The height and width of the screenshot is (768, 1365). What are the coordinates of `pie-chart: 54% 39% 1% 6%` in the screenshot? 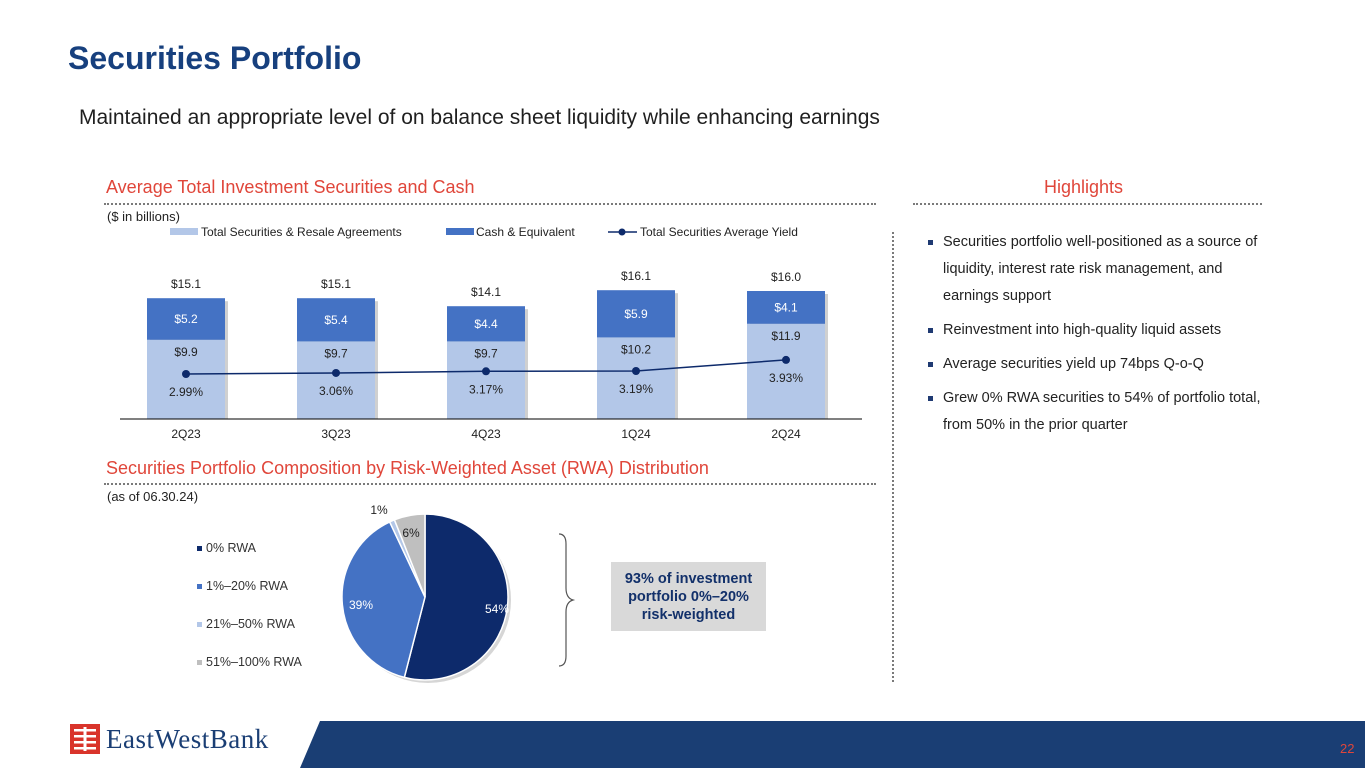 It's located at (426, 593).